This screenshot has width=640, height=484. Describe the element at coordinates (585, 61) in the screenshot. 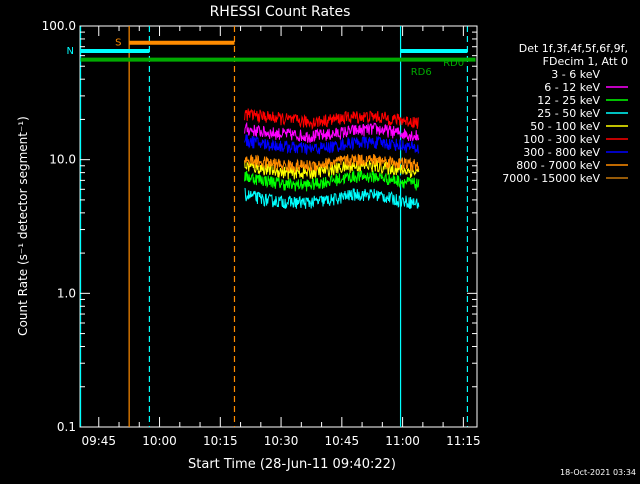

I see `legend-header-line-2: FDecim 1, Att 0` at that location.